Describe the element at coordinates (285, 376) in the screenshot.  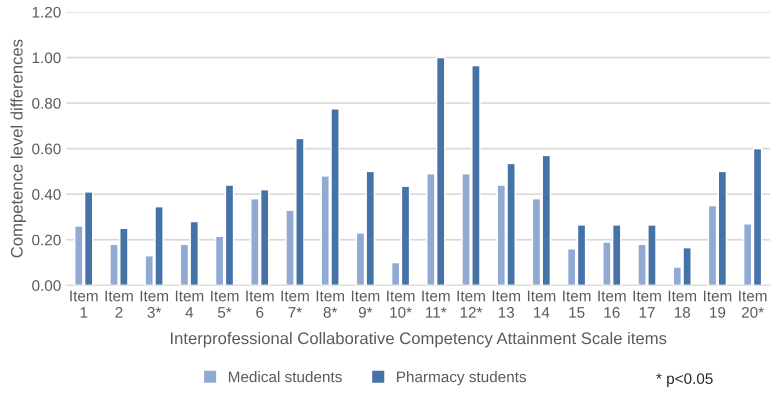
I see `legend-label: Medical students` at that location.